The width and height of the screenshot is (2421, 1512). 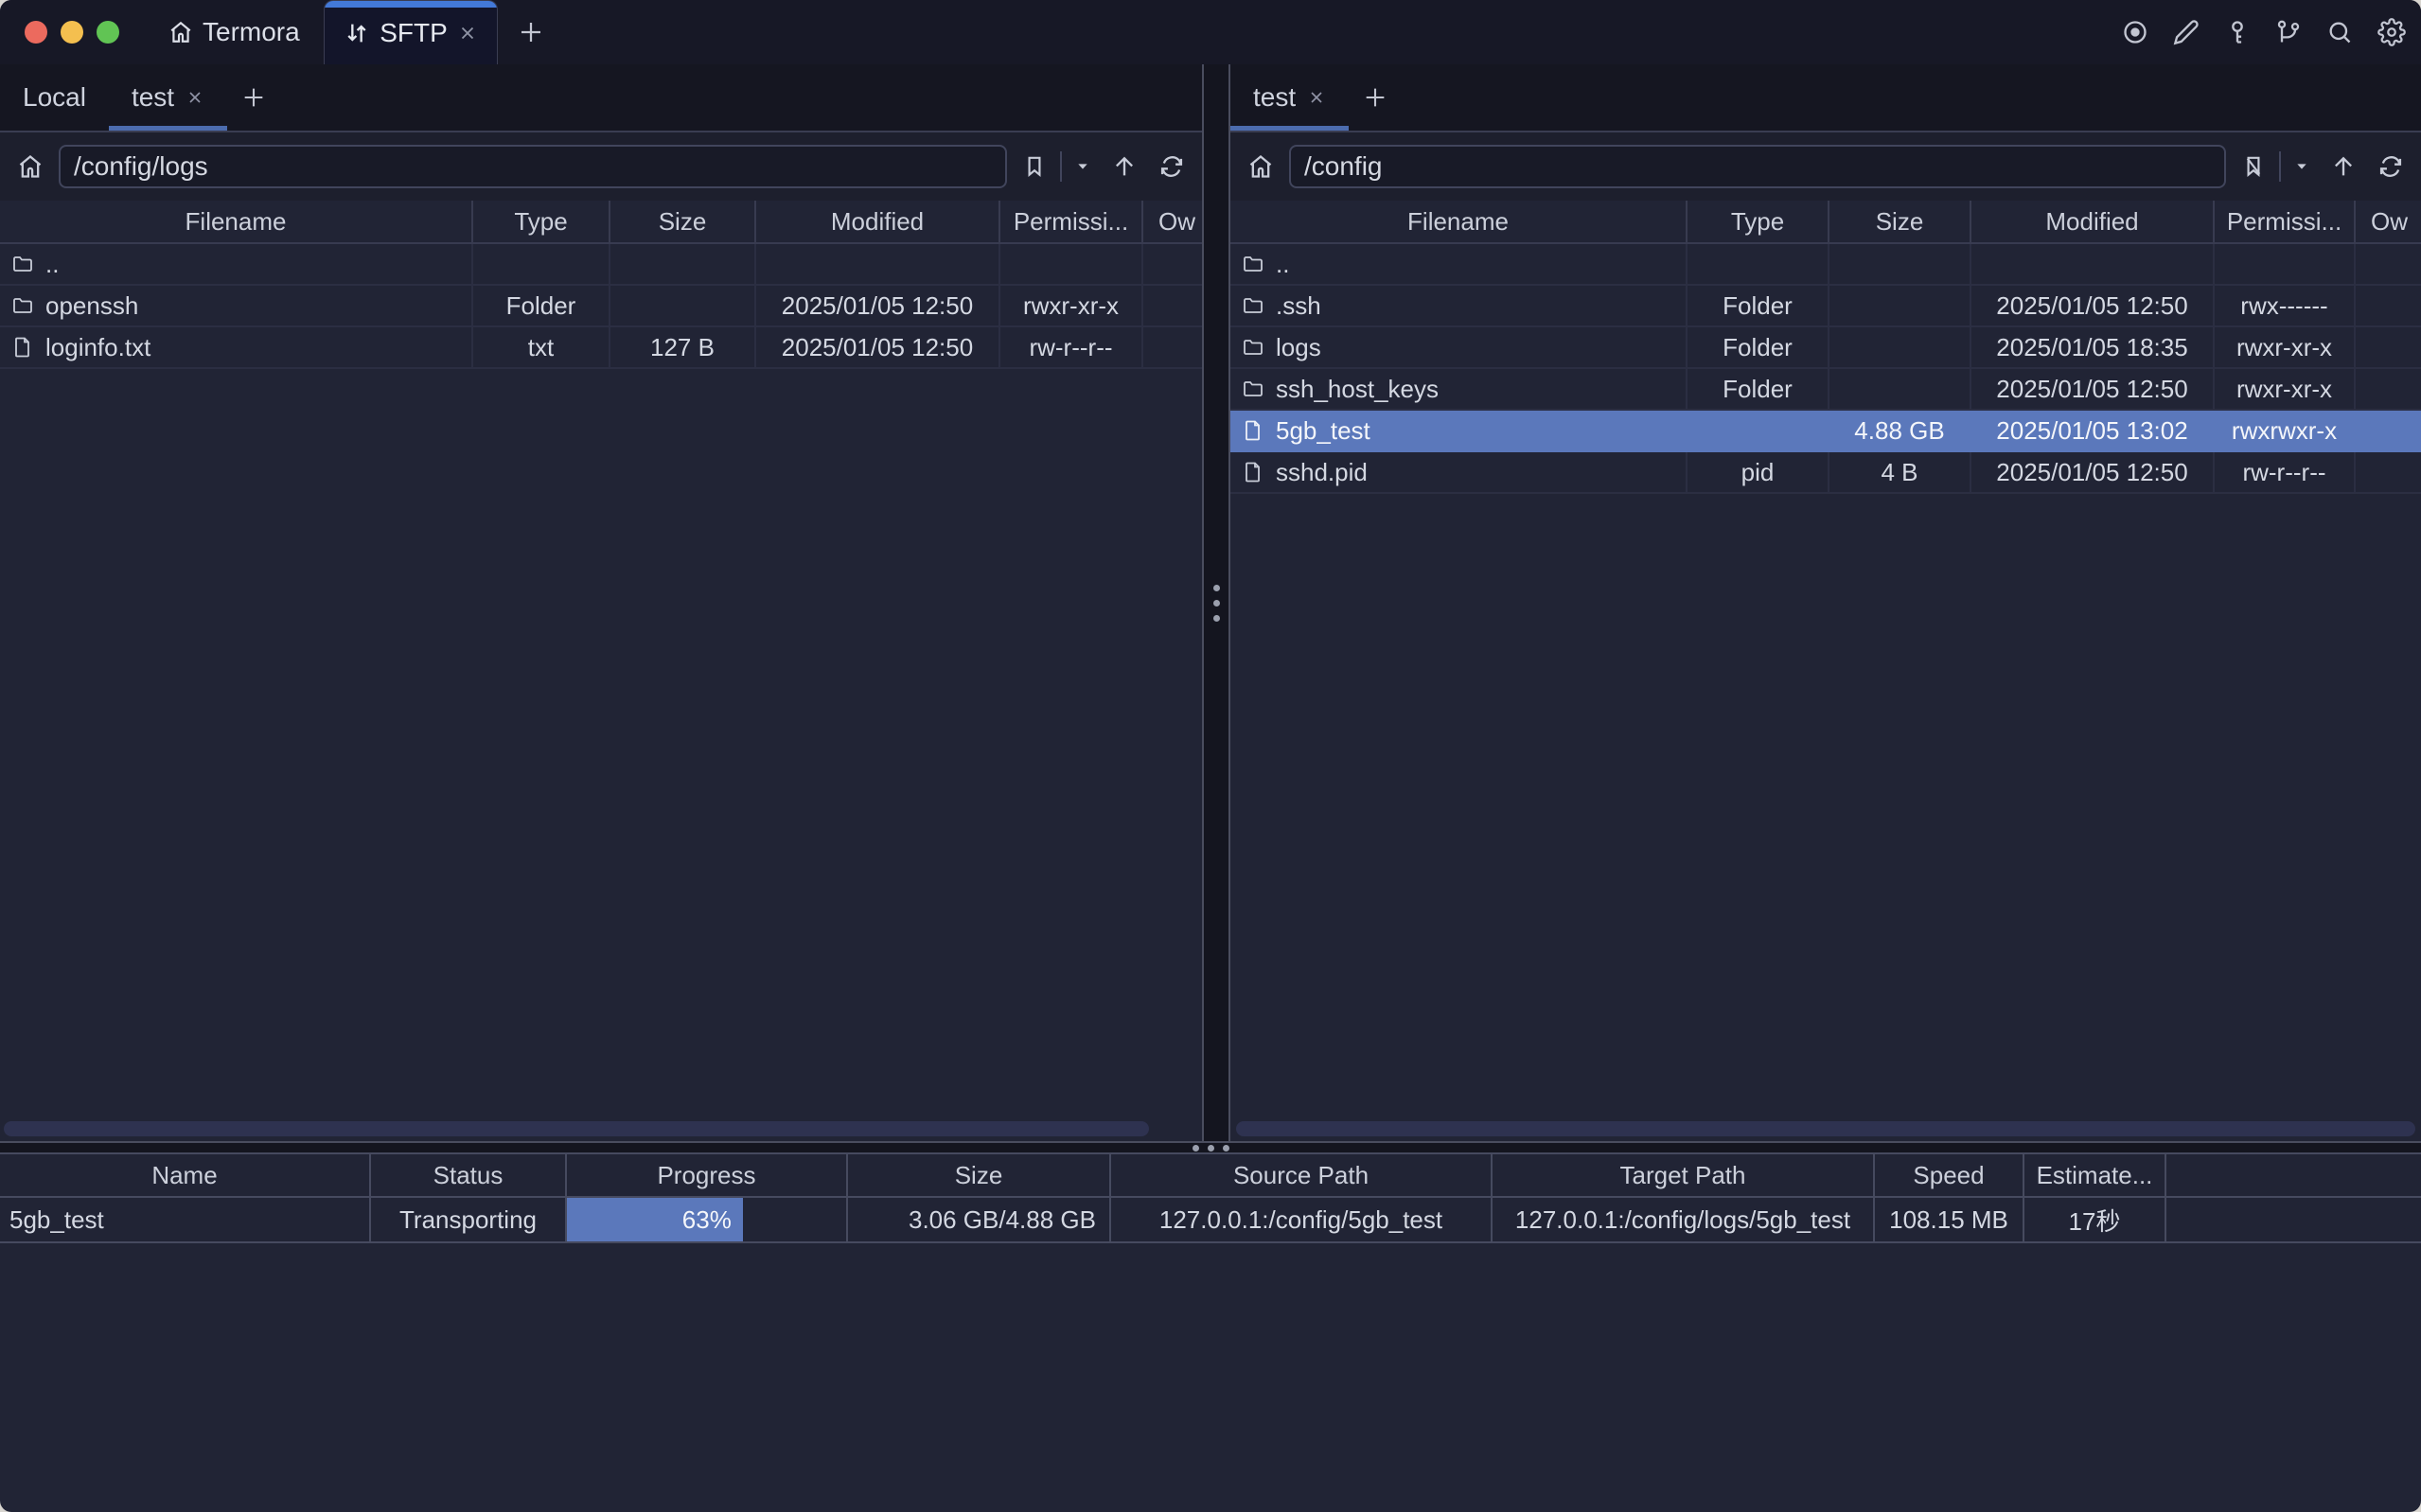 I want to click on tab-test-right: test, so click(x=1290, y=97).